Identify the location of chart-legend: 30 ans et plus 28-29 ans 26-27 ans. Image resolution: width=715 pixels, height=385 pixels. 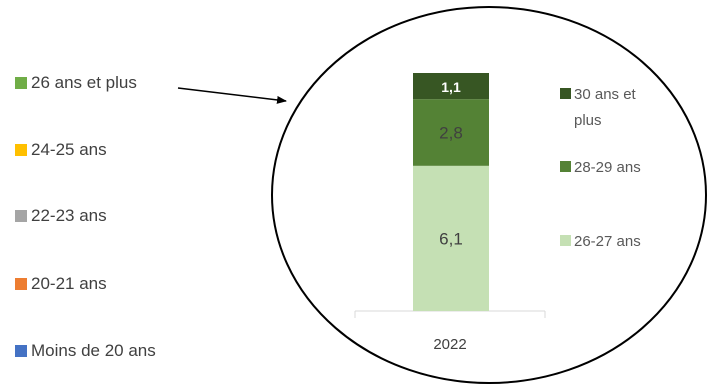
(600, 168).